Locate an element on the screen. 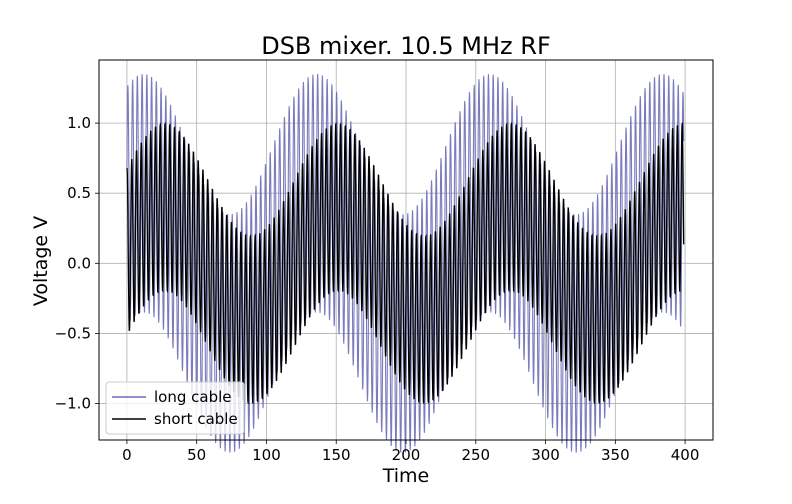 The height and width of the screenshot is (504, 792). y-tick-label: −0.5 is located at coordinates (73, 333).